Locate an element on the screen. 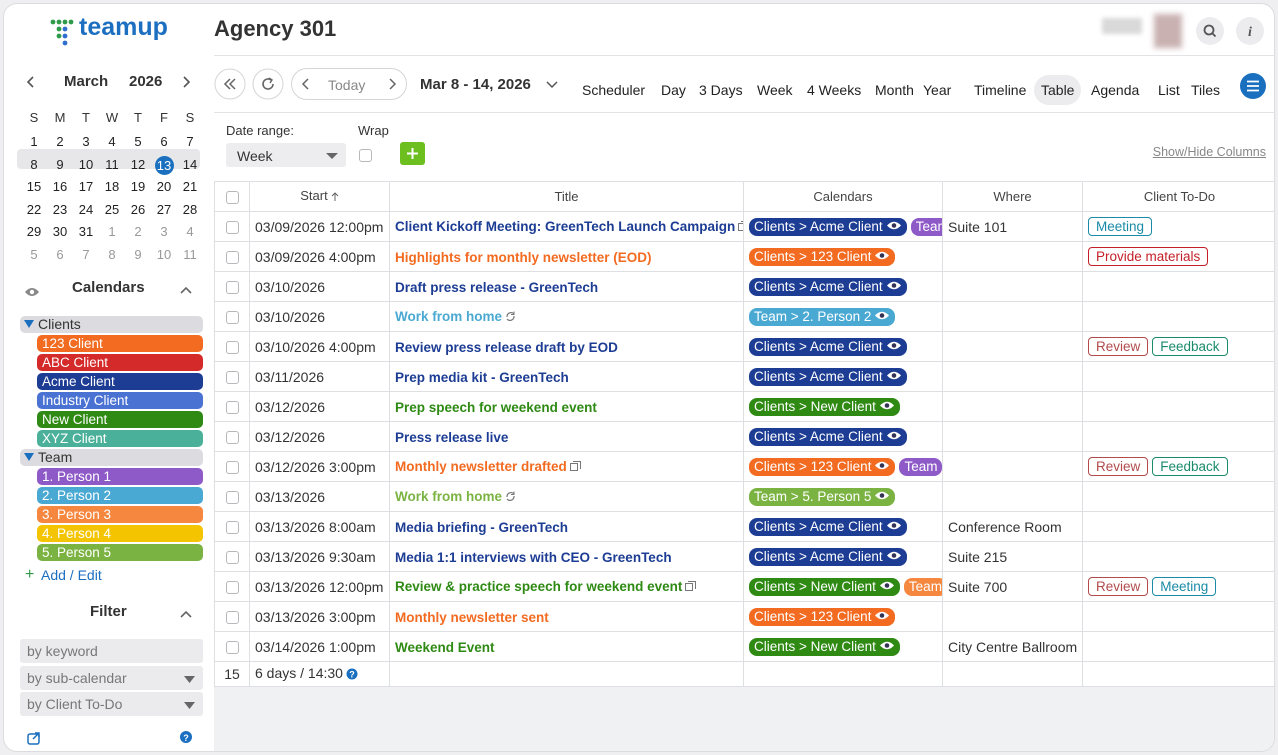  calendar-item: 1. Person 1 is located at coordinates (120, 476).